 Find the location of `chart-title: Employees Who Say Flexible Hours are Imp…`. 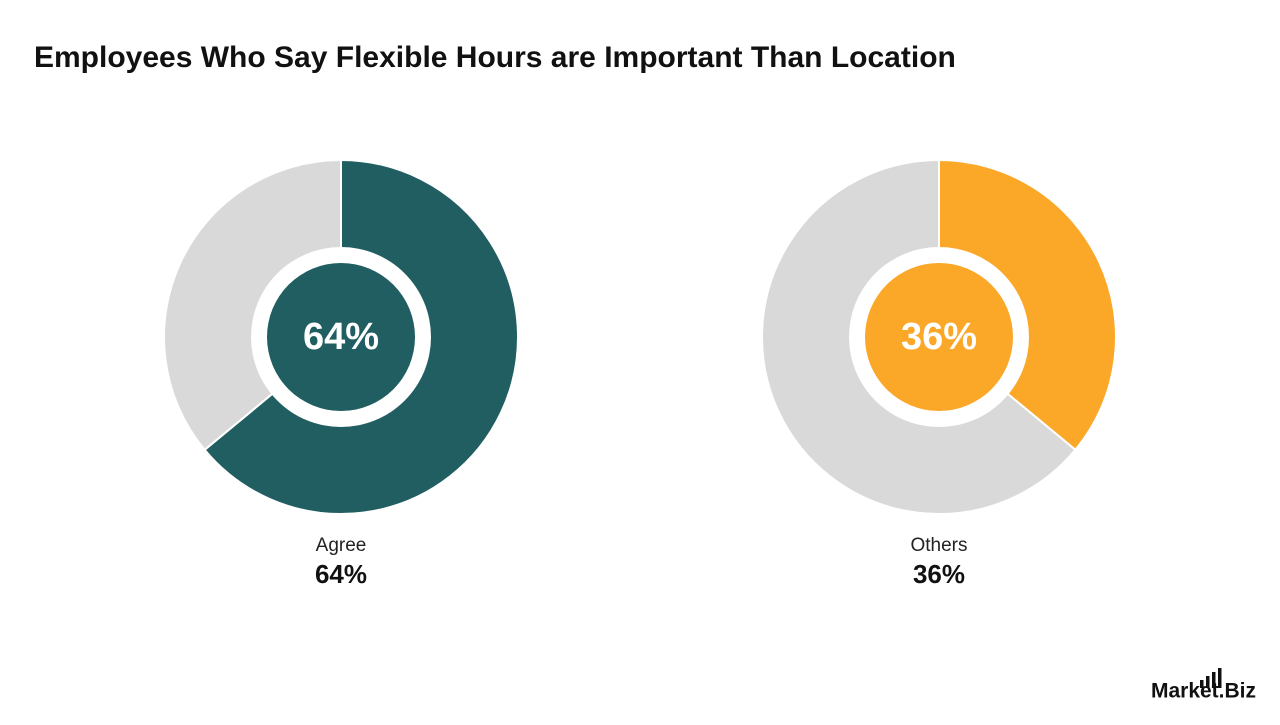

chart-title: Employees Who Say Flexible Hours are Imp… is located at coordinates (495, 57).